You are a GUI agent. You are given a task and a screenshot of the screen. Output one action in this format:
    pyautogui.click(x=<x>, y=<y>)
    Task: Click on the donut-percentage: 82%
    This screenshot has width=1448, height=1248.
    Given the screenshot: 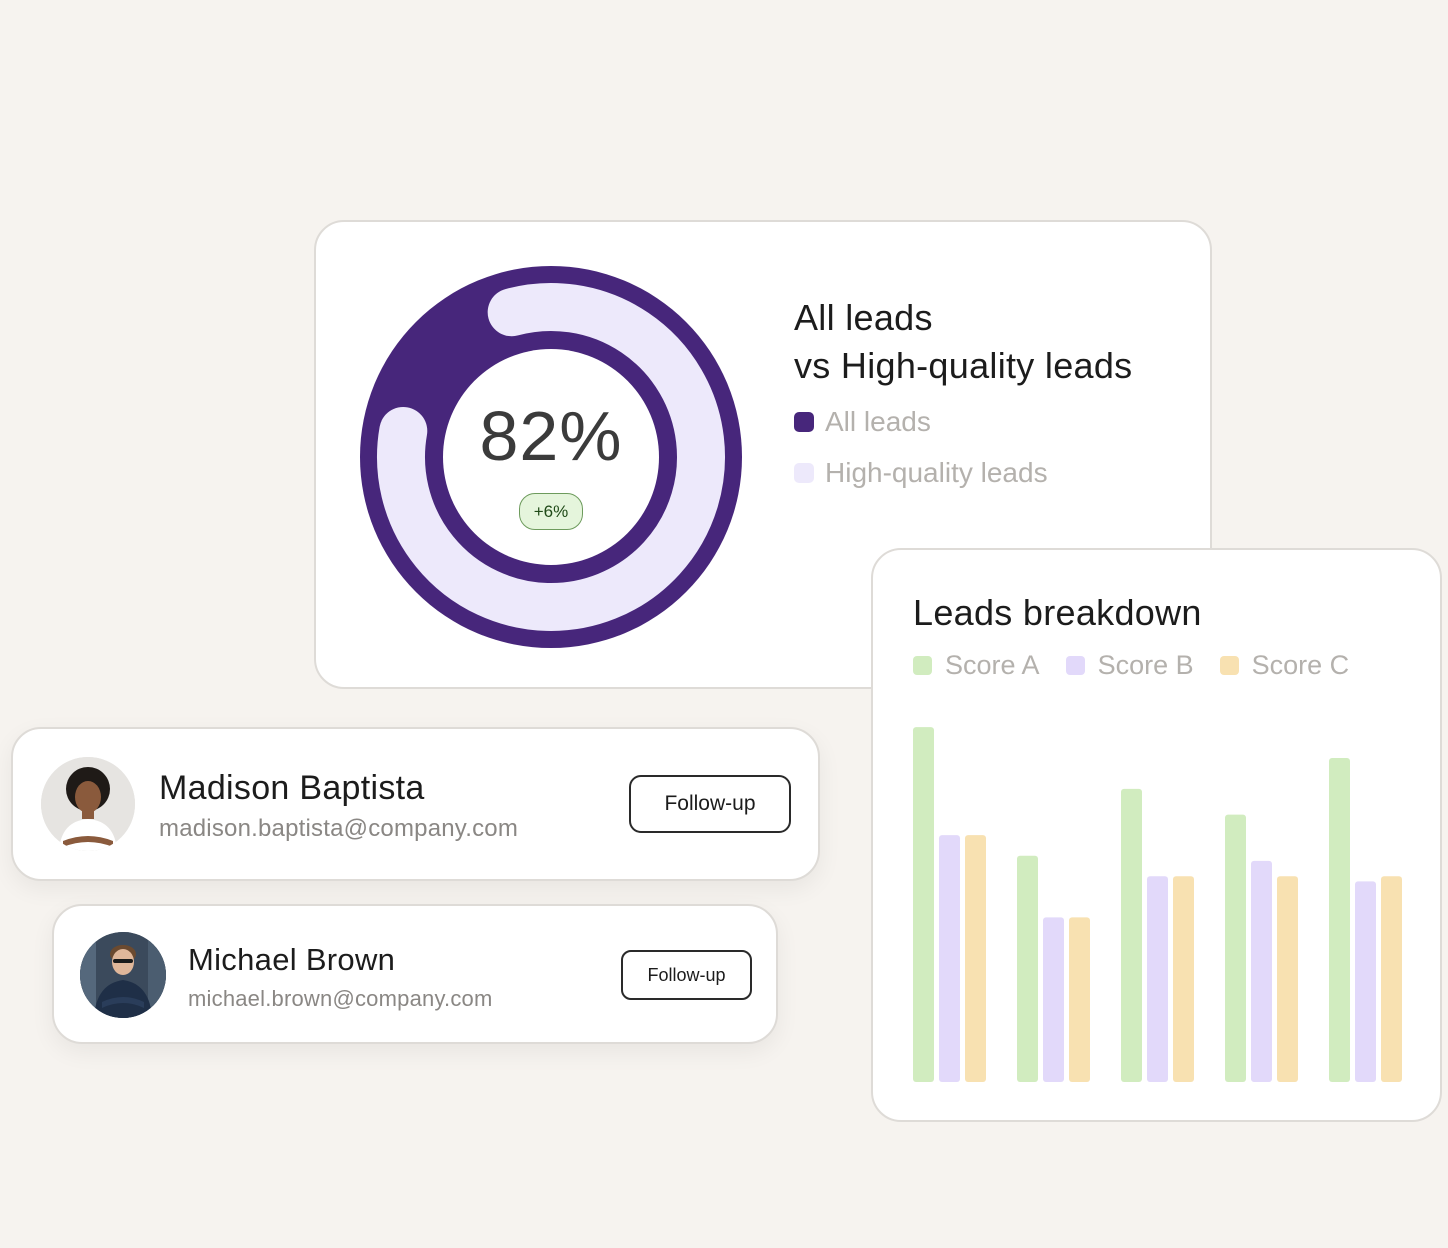 What is the action you would take?
    pyautogui.click(x=551, y=435)
    